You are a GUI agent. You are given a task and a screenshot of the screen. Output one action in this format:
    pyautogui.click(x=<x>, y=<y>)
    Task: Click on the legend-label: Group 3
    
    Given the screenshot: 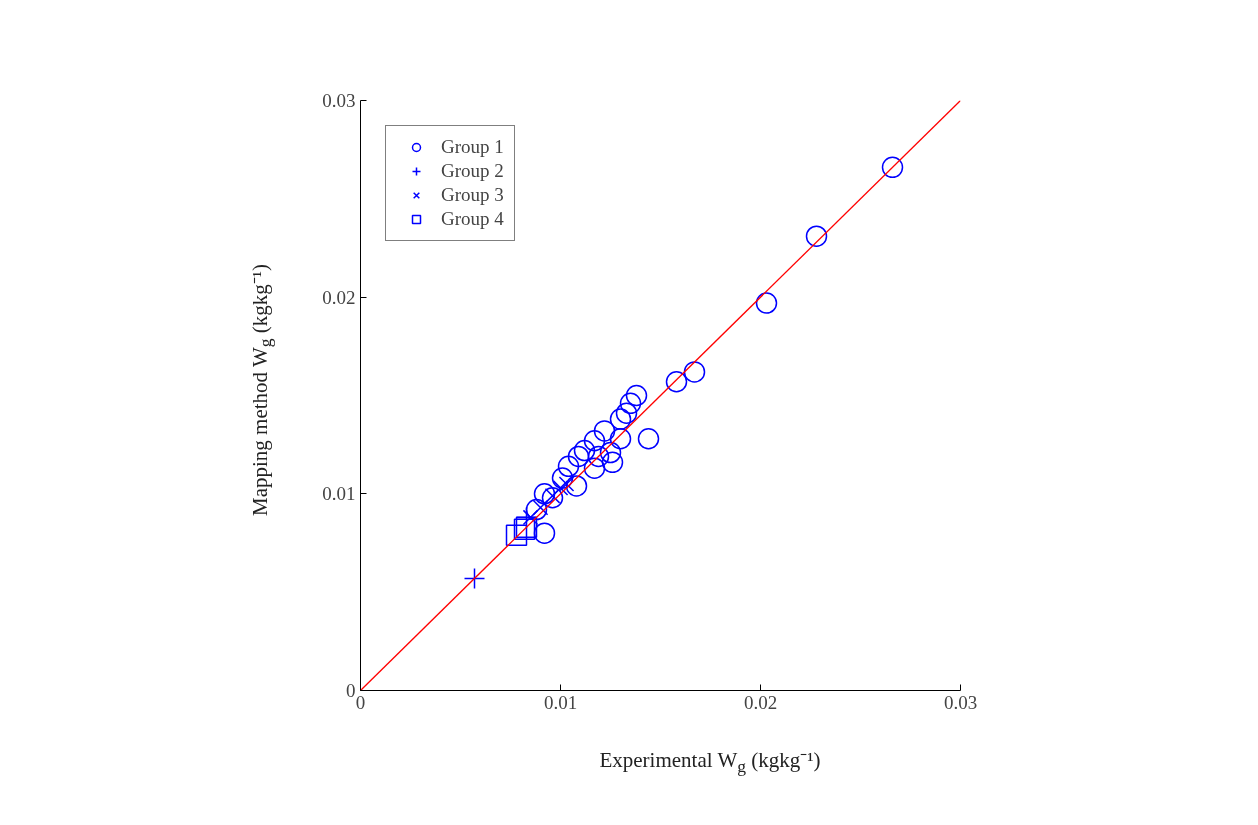 What is the action you would take?
    pyautogui.click(x=472, y=195)
    